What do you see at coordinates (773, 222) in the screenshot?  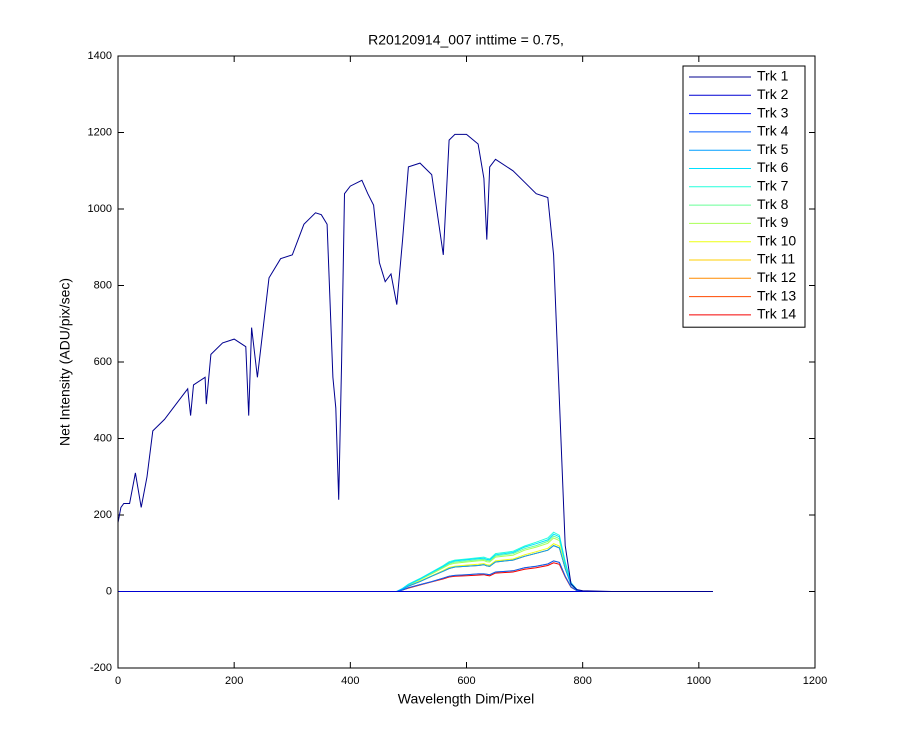 I see `legend-label: Trk 9` at bounding box center [773, 222].